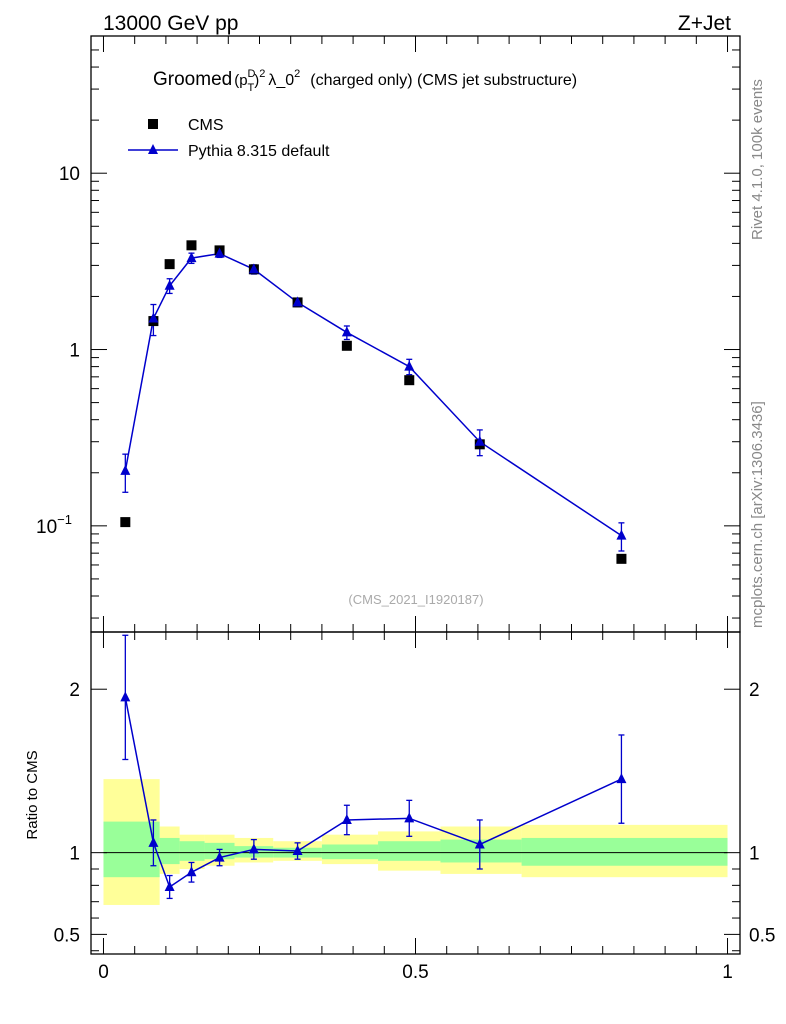 The height and width of the screenshot is (1024, 786). Describe the element at coordinates (69, 174) in the screenshot. I see `main-ytick-label: 10` at that location.